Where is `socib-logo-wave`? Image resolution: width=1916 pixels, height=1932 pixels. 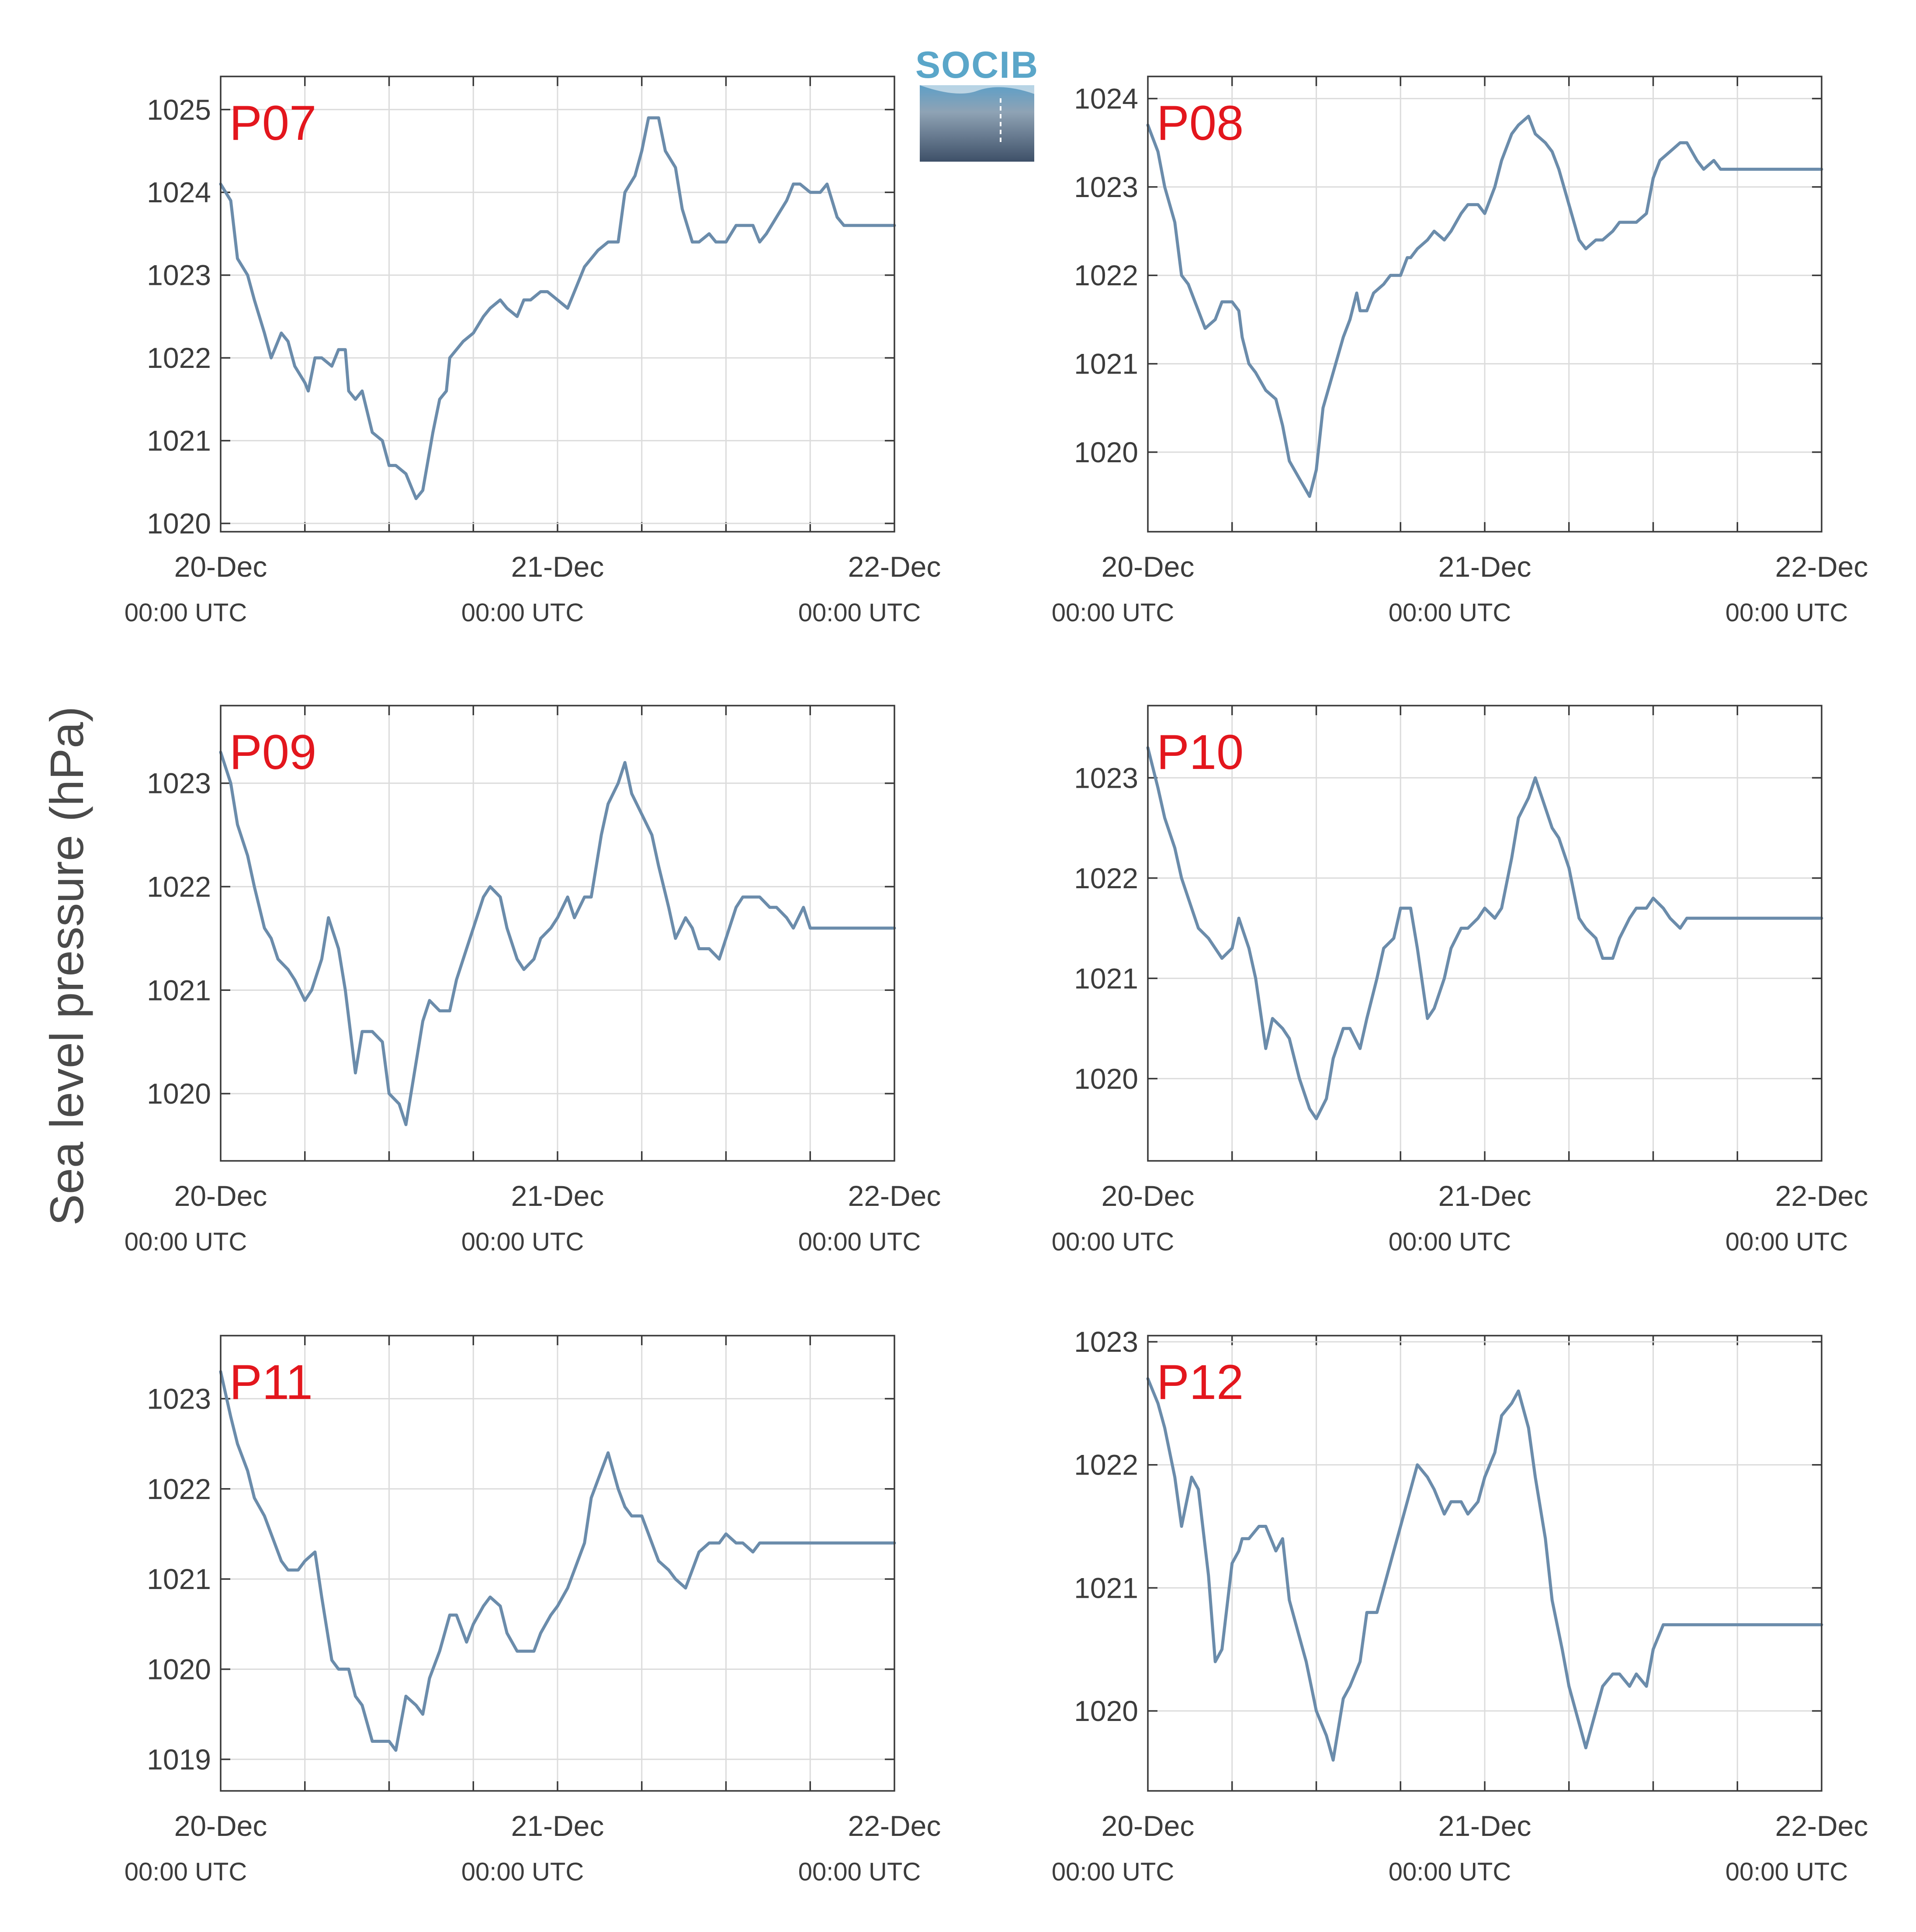
socib-logo-wave is located at coordinates (977, 89).